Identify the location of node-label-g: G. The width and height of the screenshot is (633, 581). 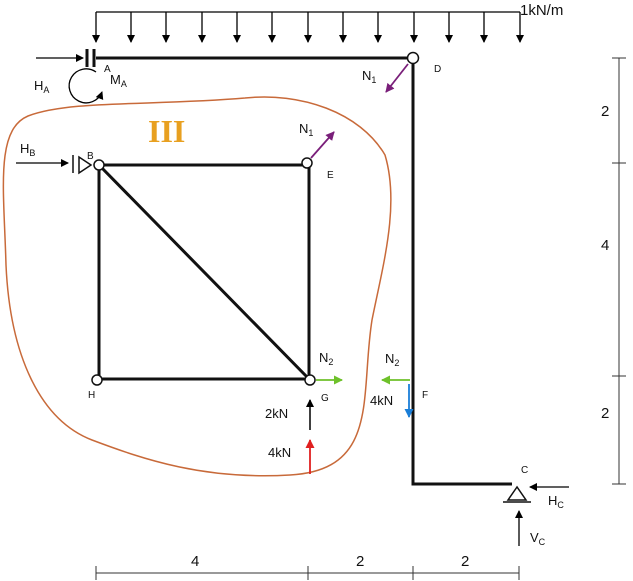
(325, 398).